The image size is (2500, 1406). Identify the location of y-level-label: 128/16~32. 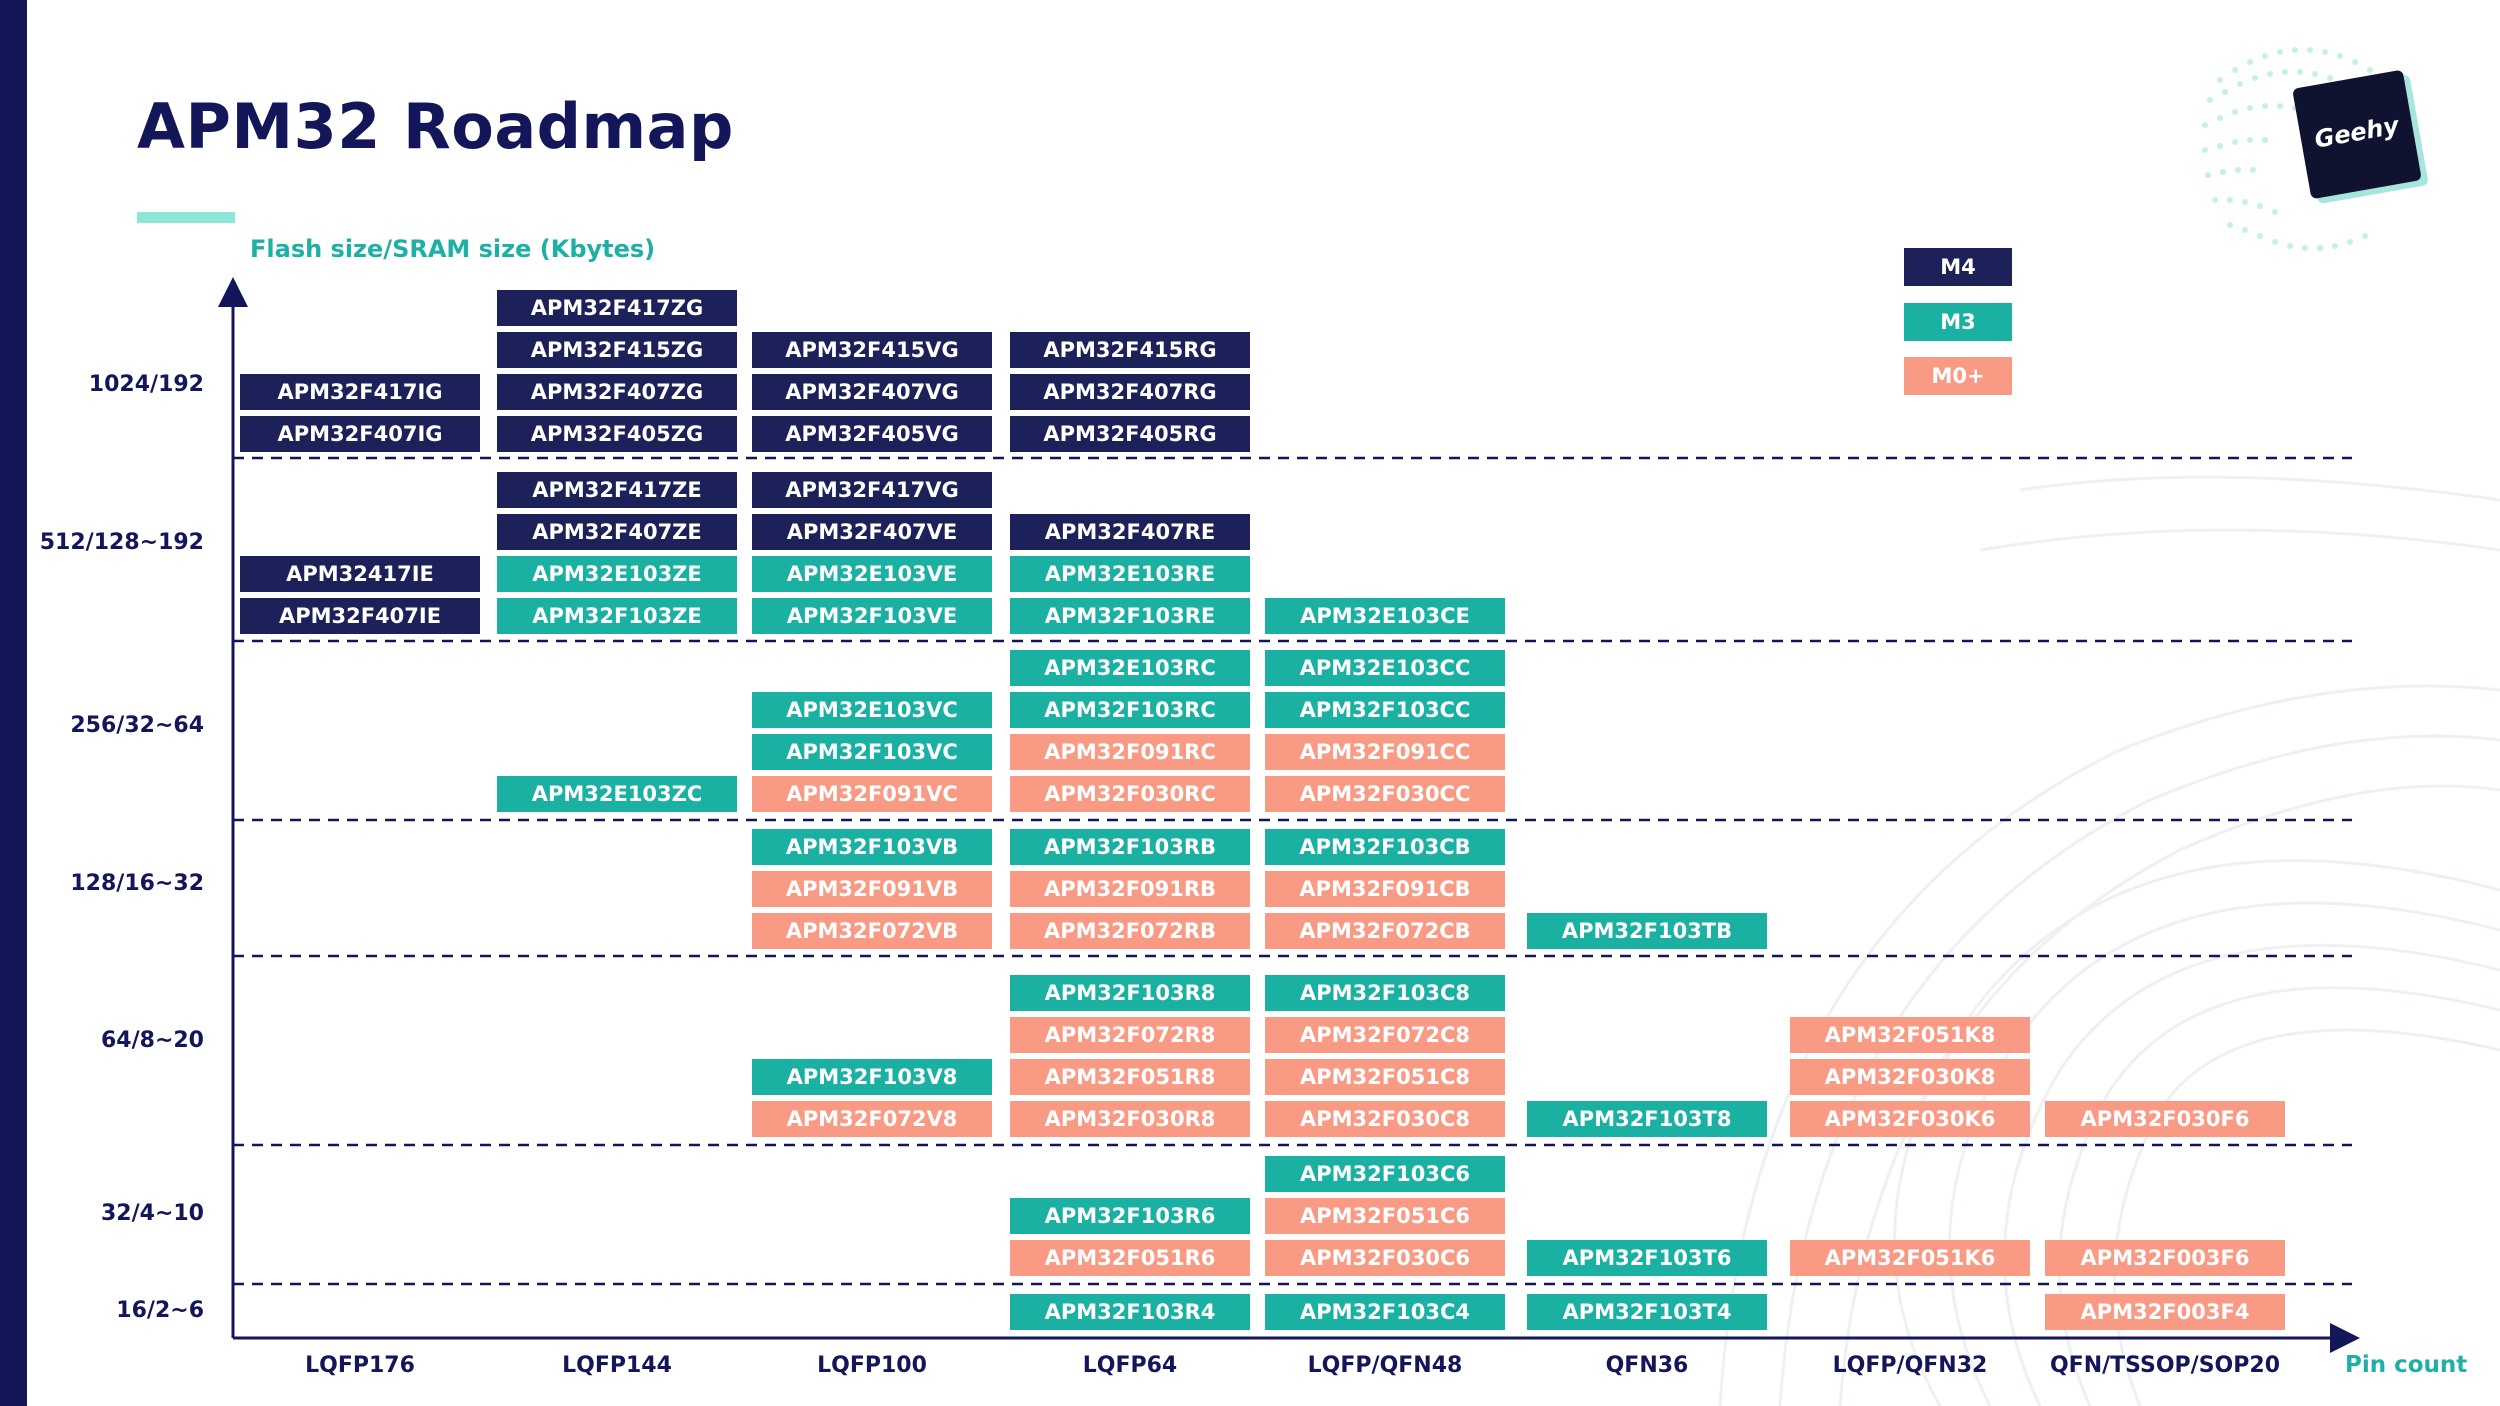
(137, 883).